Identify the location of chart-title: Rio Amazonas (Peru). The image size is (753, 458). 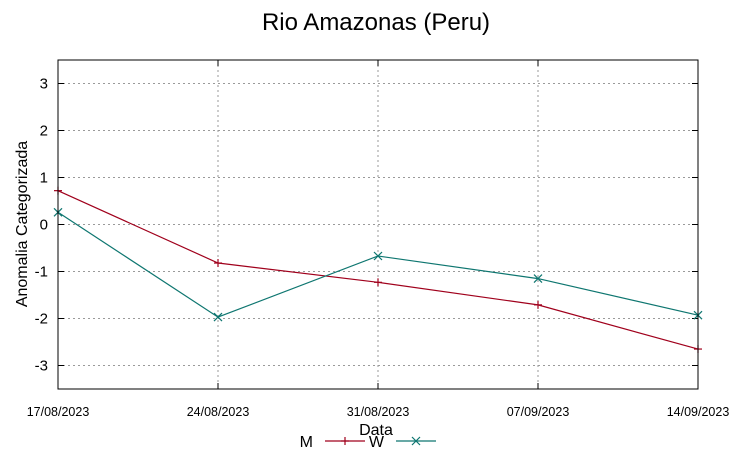
(376, 22).